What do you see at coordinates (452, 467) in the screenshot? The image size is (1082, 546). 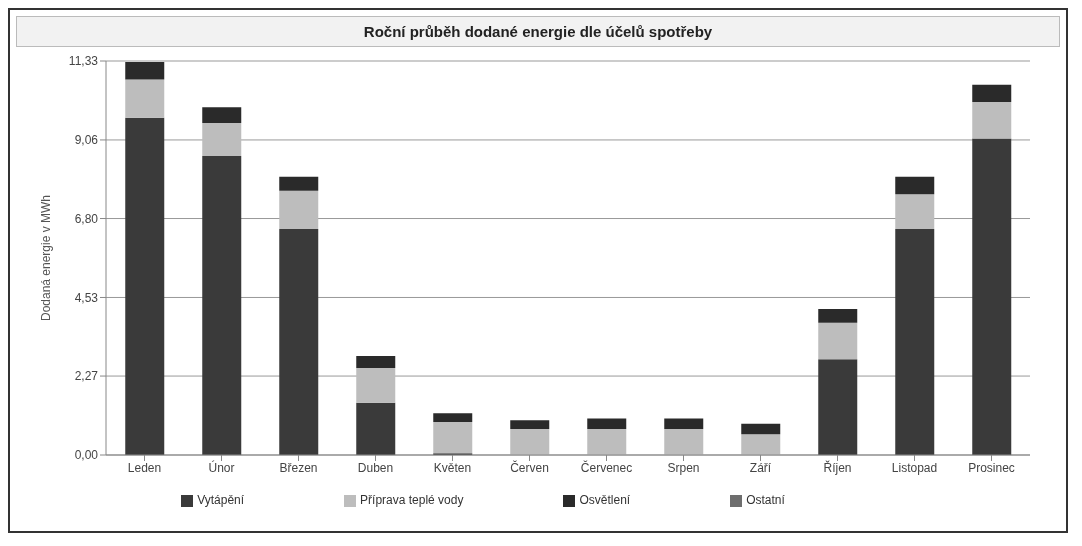 I see `x-tick-label: Květen` at bounding box center [452, 467].